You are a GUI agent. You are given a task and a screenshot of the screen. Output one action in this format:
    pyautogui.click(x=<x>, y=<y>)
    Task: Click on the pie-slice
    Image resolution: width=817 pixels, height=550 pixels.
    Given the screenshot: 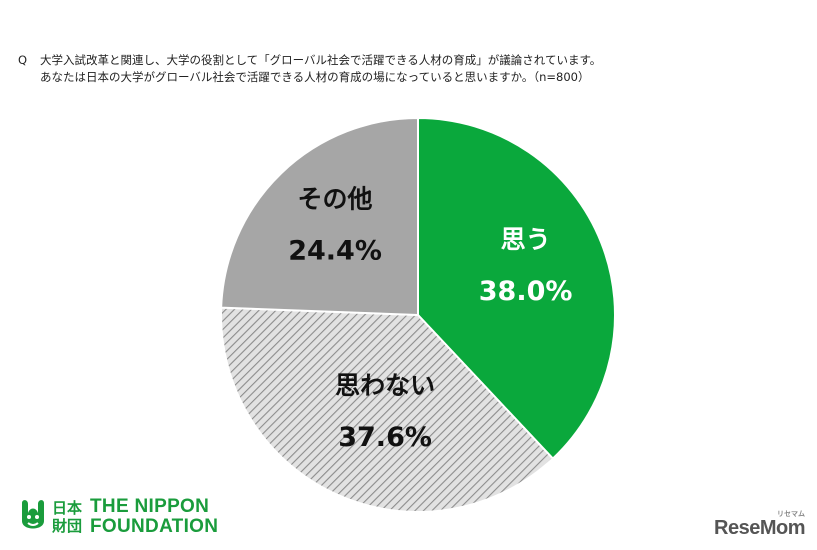 What is the action you would take?
    pyautogui.click(x=319, y=216)
    